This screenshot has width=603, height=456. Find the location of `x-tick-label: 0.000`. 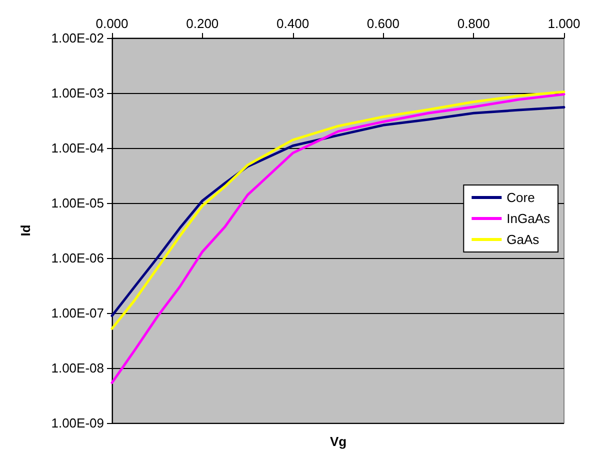

x-tick-label: 0.000 is located at coordinates (112, 23).